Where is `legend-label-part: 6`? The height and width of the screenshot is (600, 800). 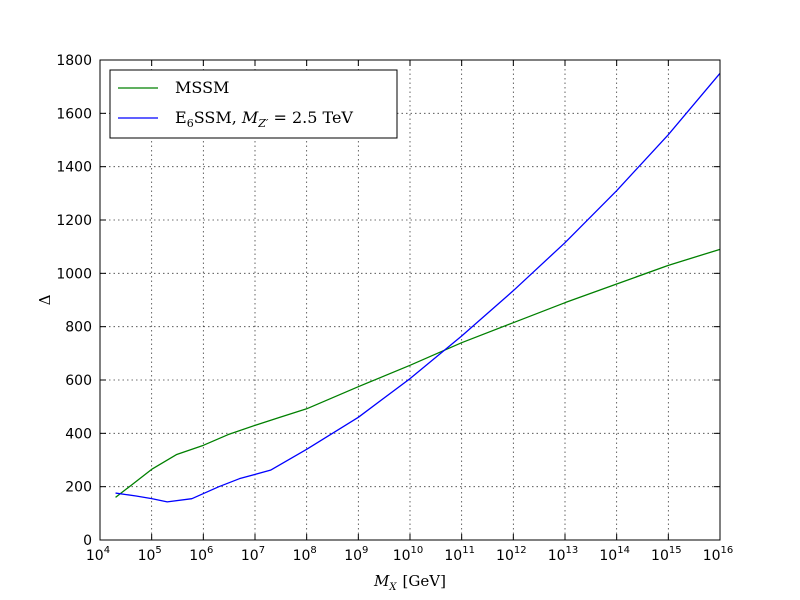 legend-label-part: 6 is located at coordinates (190, 123).